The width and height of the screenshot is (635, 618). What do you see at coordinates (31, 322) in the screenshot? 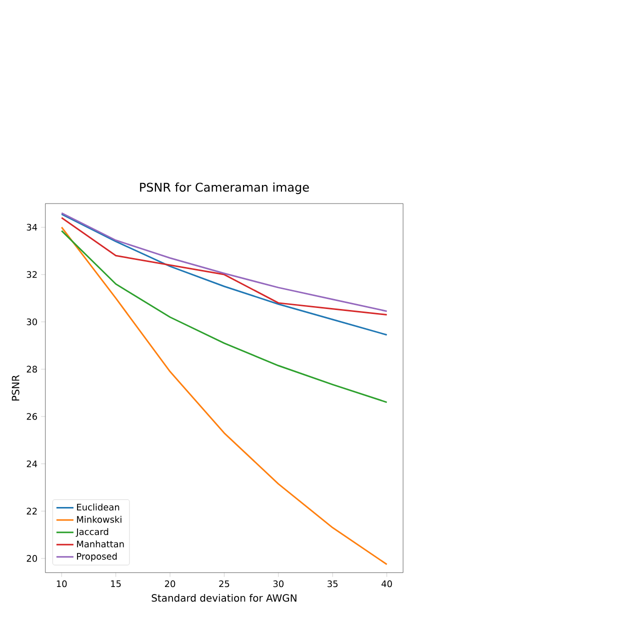
I see `y-tick-label: 30` at bounding box center [31, 322].